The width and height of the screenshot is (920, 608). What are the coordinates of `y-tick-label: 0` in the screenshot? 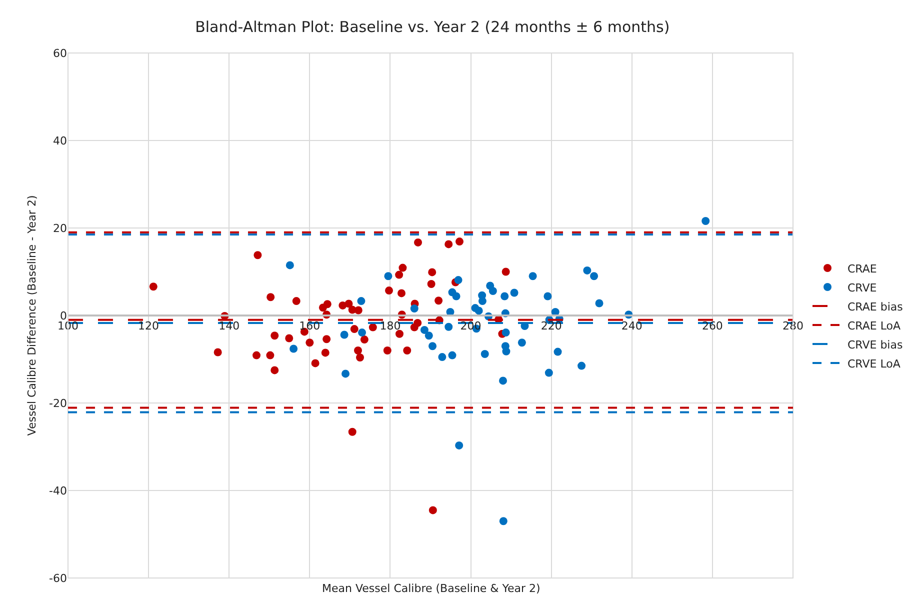 It's located at (63, 315).